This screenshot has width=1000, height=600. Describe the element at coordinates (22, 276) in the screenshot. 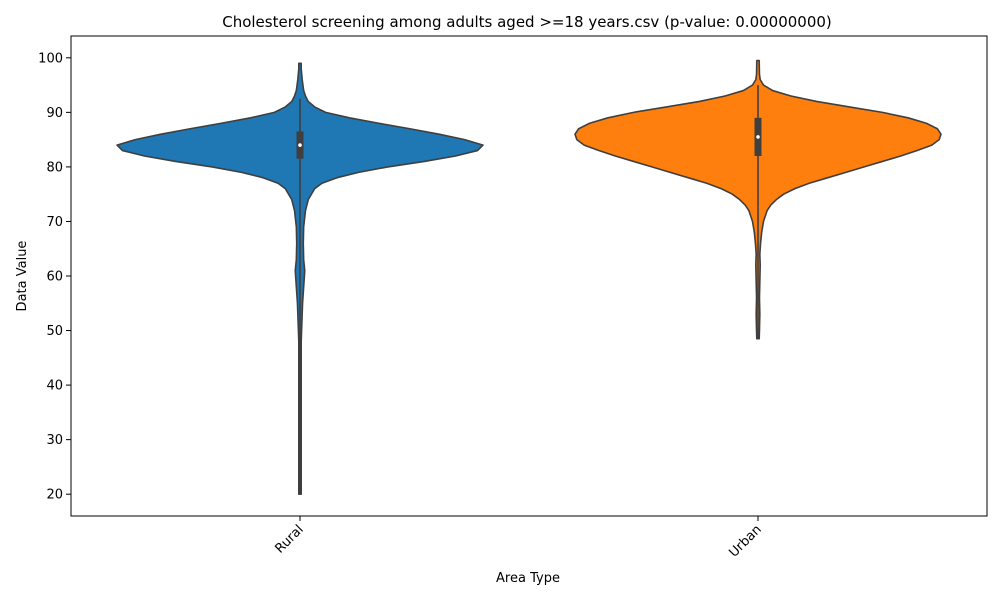

I see `y-axis-label: Data Value` at that location.